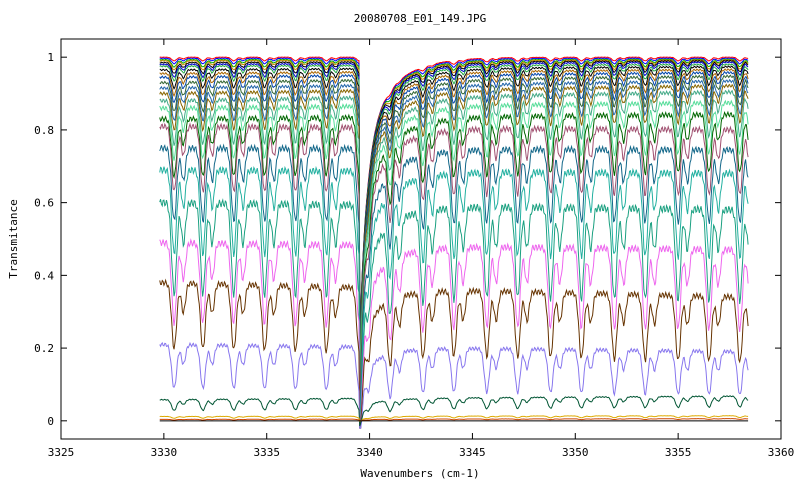  What do you see at coordinates (50, 421) in the screenshot?
I see `y-tick-label-0: 0` at bounding box center [50, 421].